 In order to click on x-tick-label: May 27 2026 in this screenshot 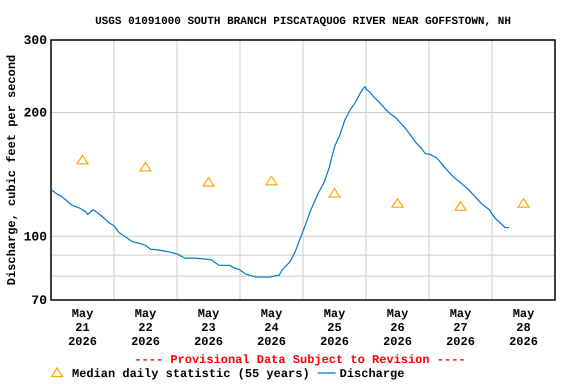, I will do `click(460, 328)`.